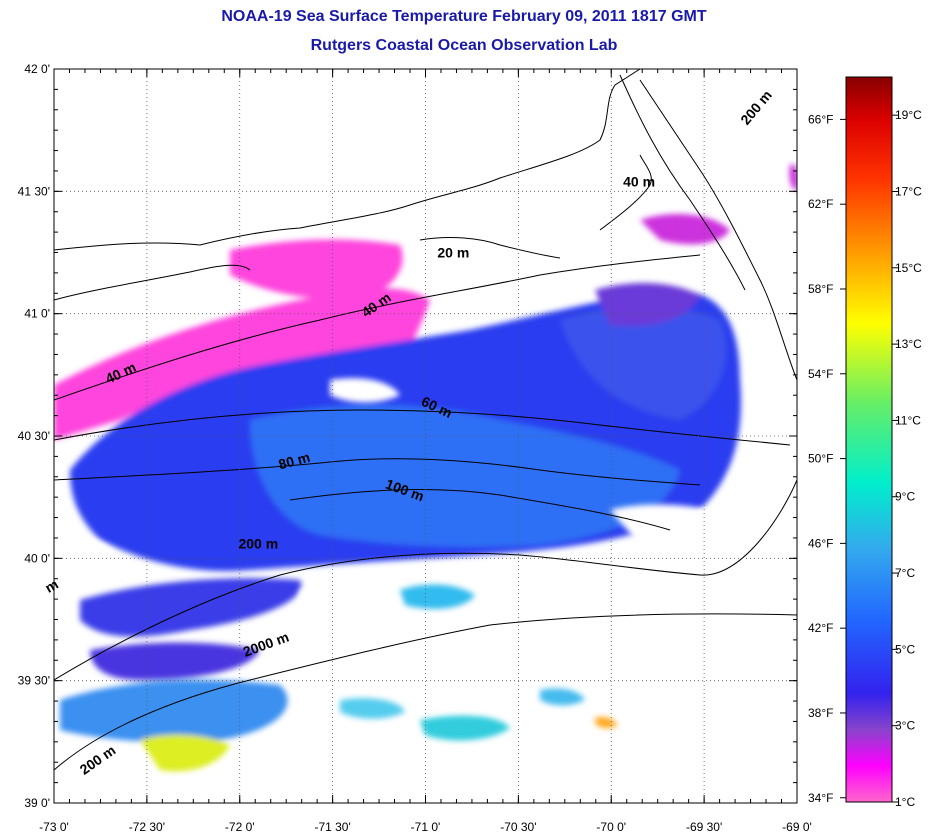 The height and width of the screenshot is (840, 928). I want to click on lon-tick-label: -72 30', so click(147, 827).